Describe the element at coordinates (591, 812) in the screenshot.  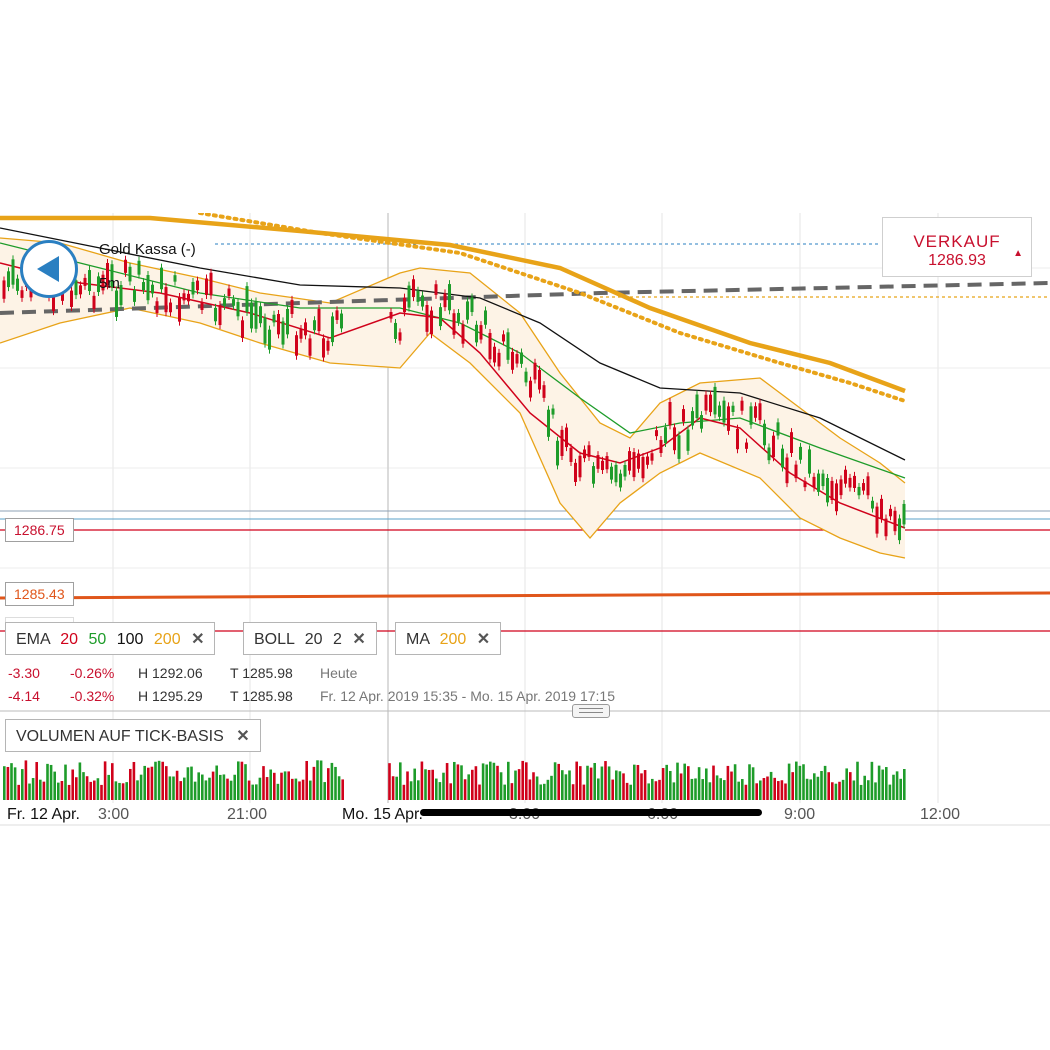
I see `horizontal-scrollbar` at that location.